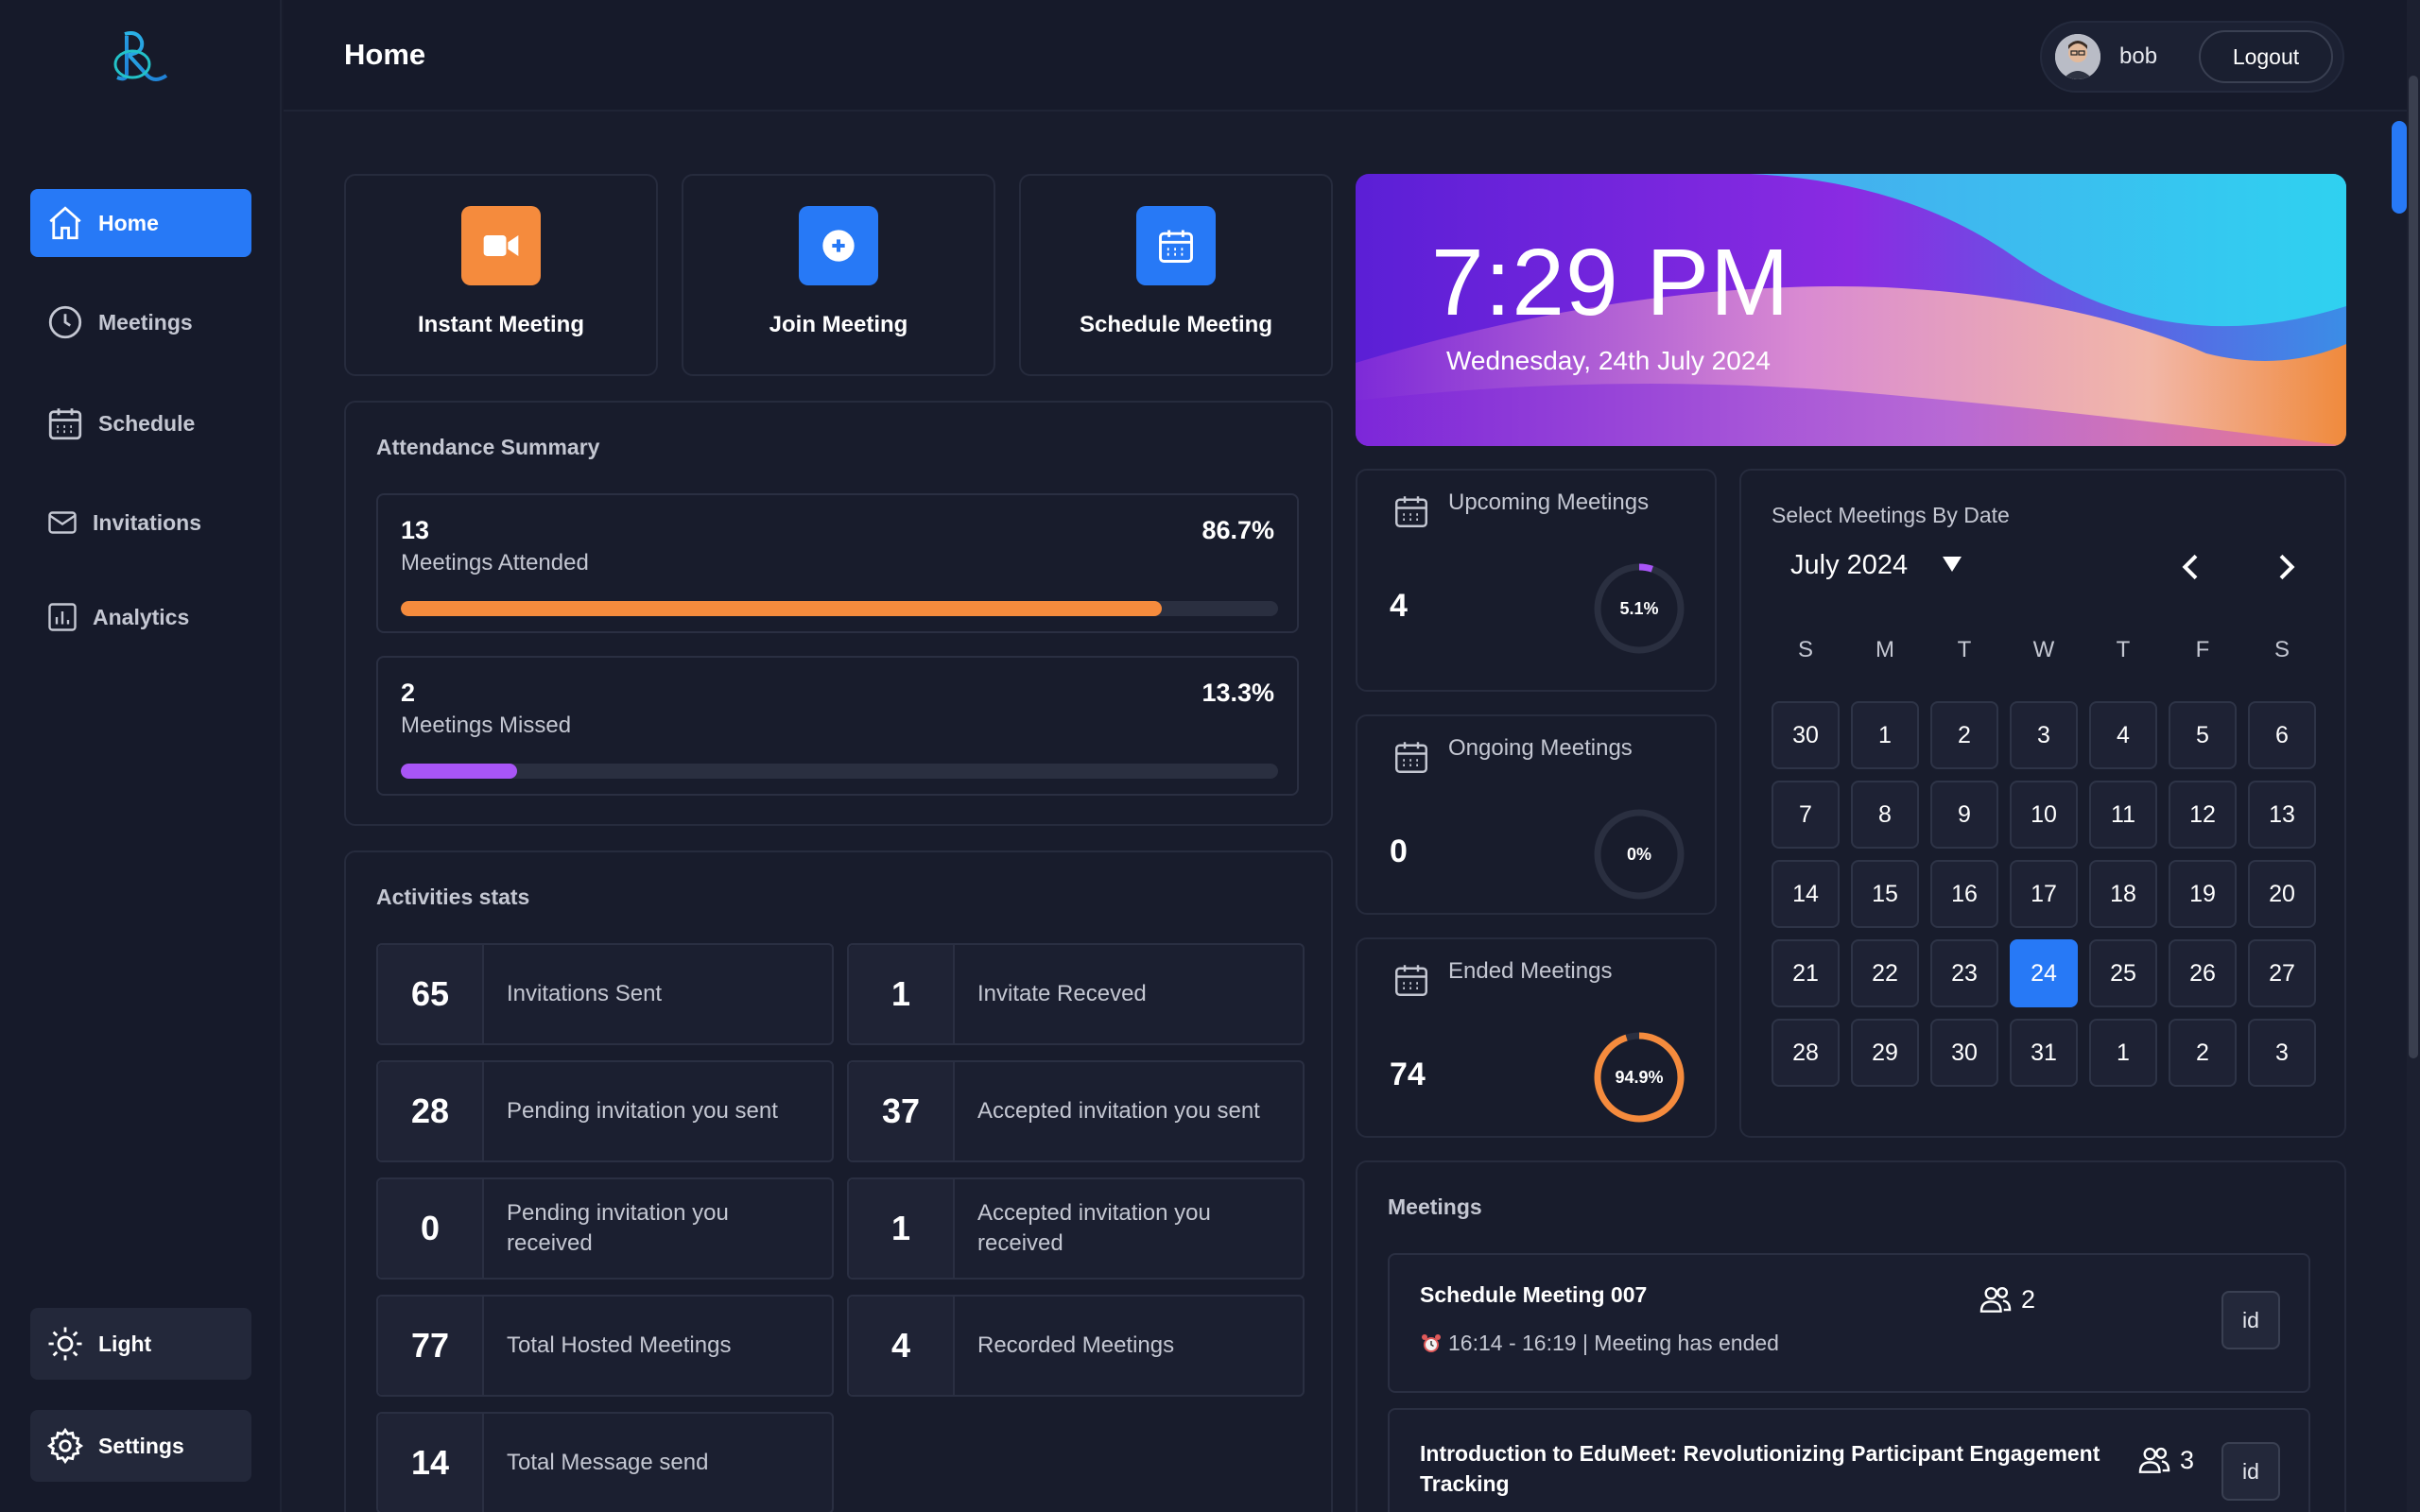  What do you see at coordinates (431, 994) in the screenshot?
I see `stat-value: 65` at bounding box center [431, 994].